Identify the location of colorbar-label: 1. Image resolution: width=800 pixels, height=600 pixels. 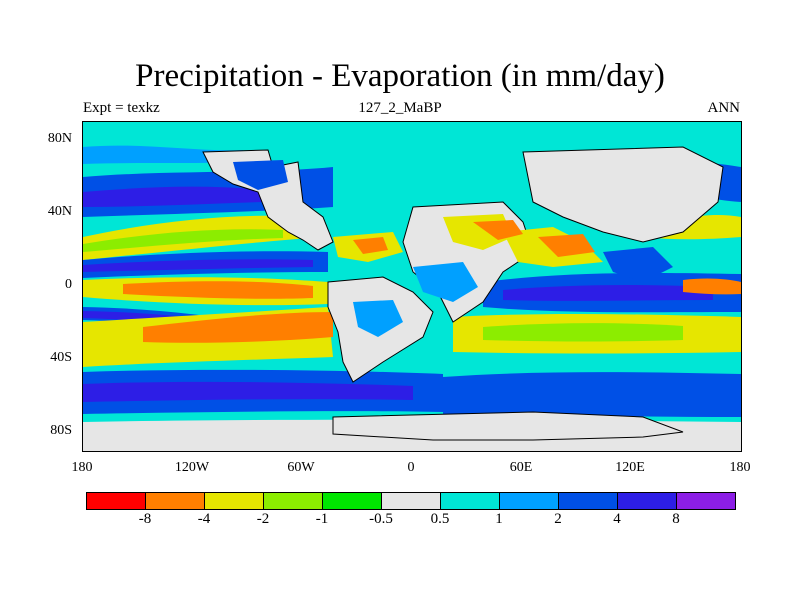
(499, 519).